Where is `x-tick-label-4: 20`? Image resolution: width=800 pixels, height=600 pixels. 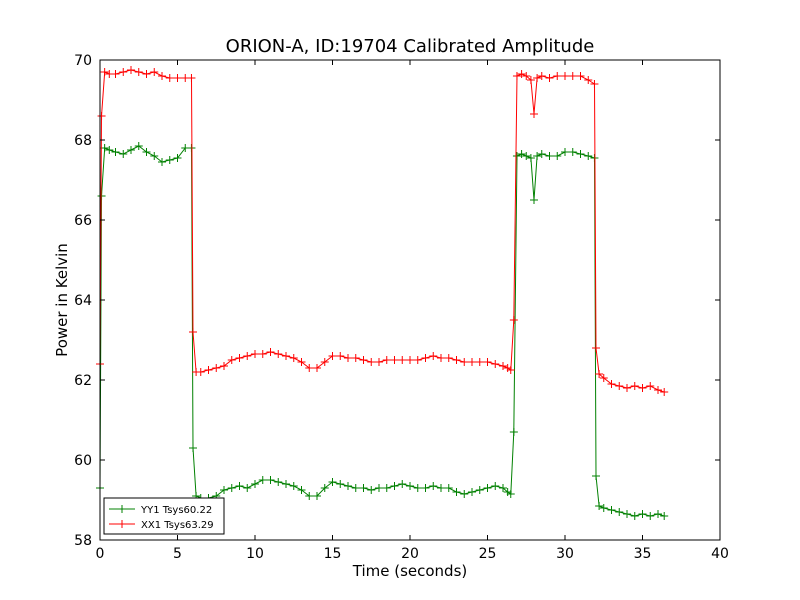 x-tick-label-4: 20 is located at coordinates (410, 554).